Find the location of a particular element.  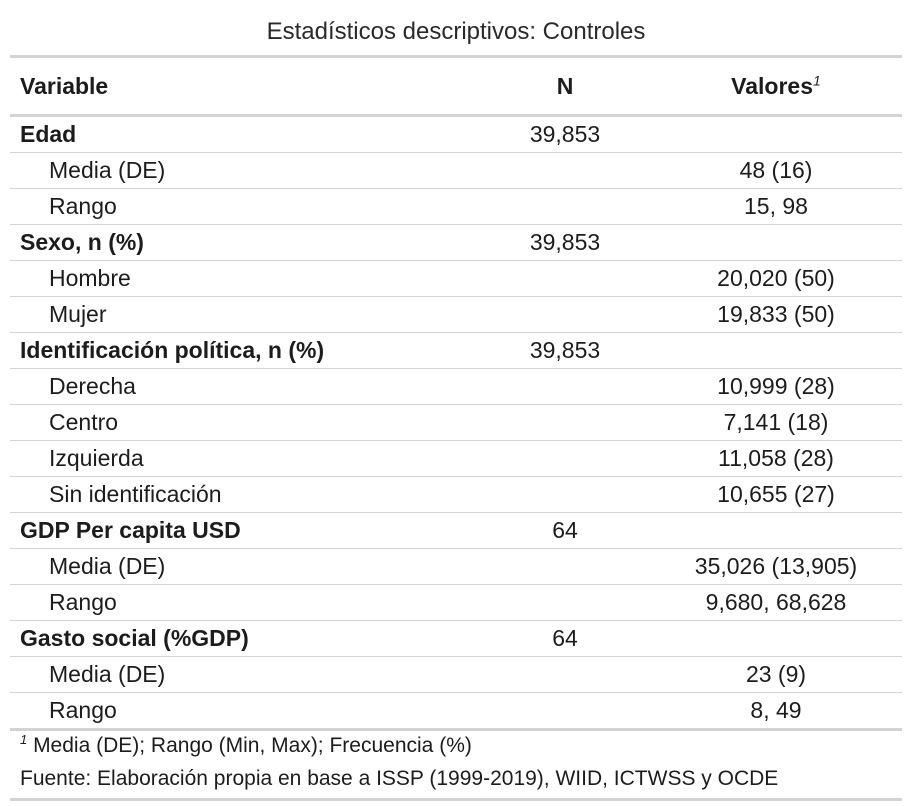

table-row: Identificación política, n (%) 39,853 is located at coordinates (456, 350).